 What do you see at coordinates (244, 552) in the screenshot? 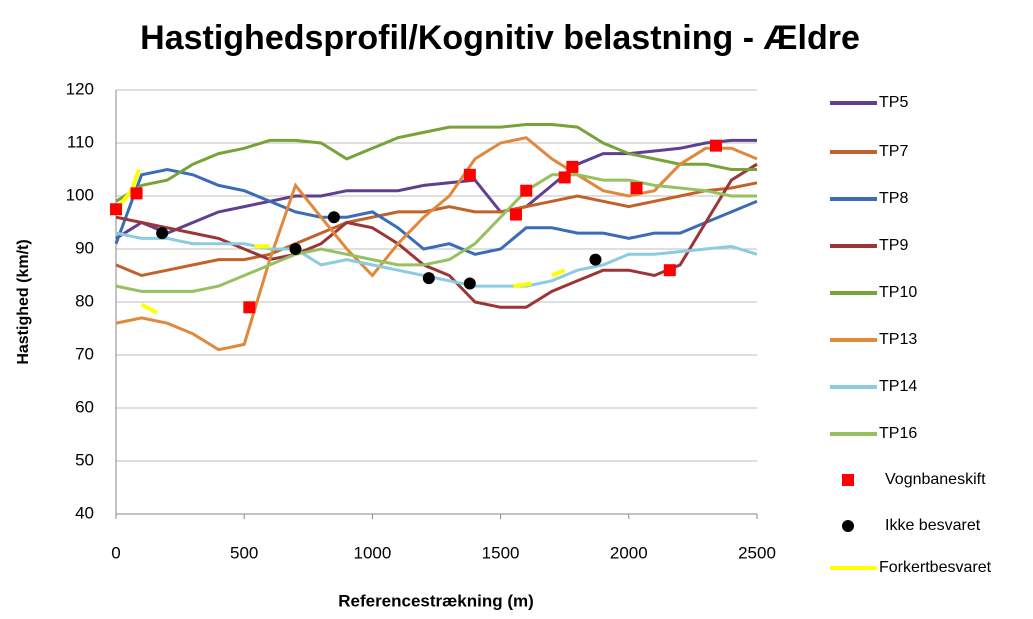
I see `x-tick-label: 500` at bounding box center [244, 552].